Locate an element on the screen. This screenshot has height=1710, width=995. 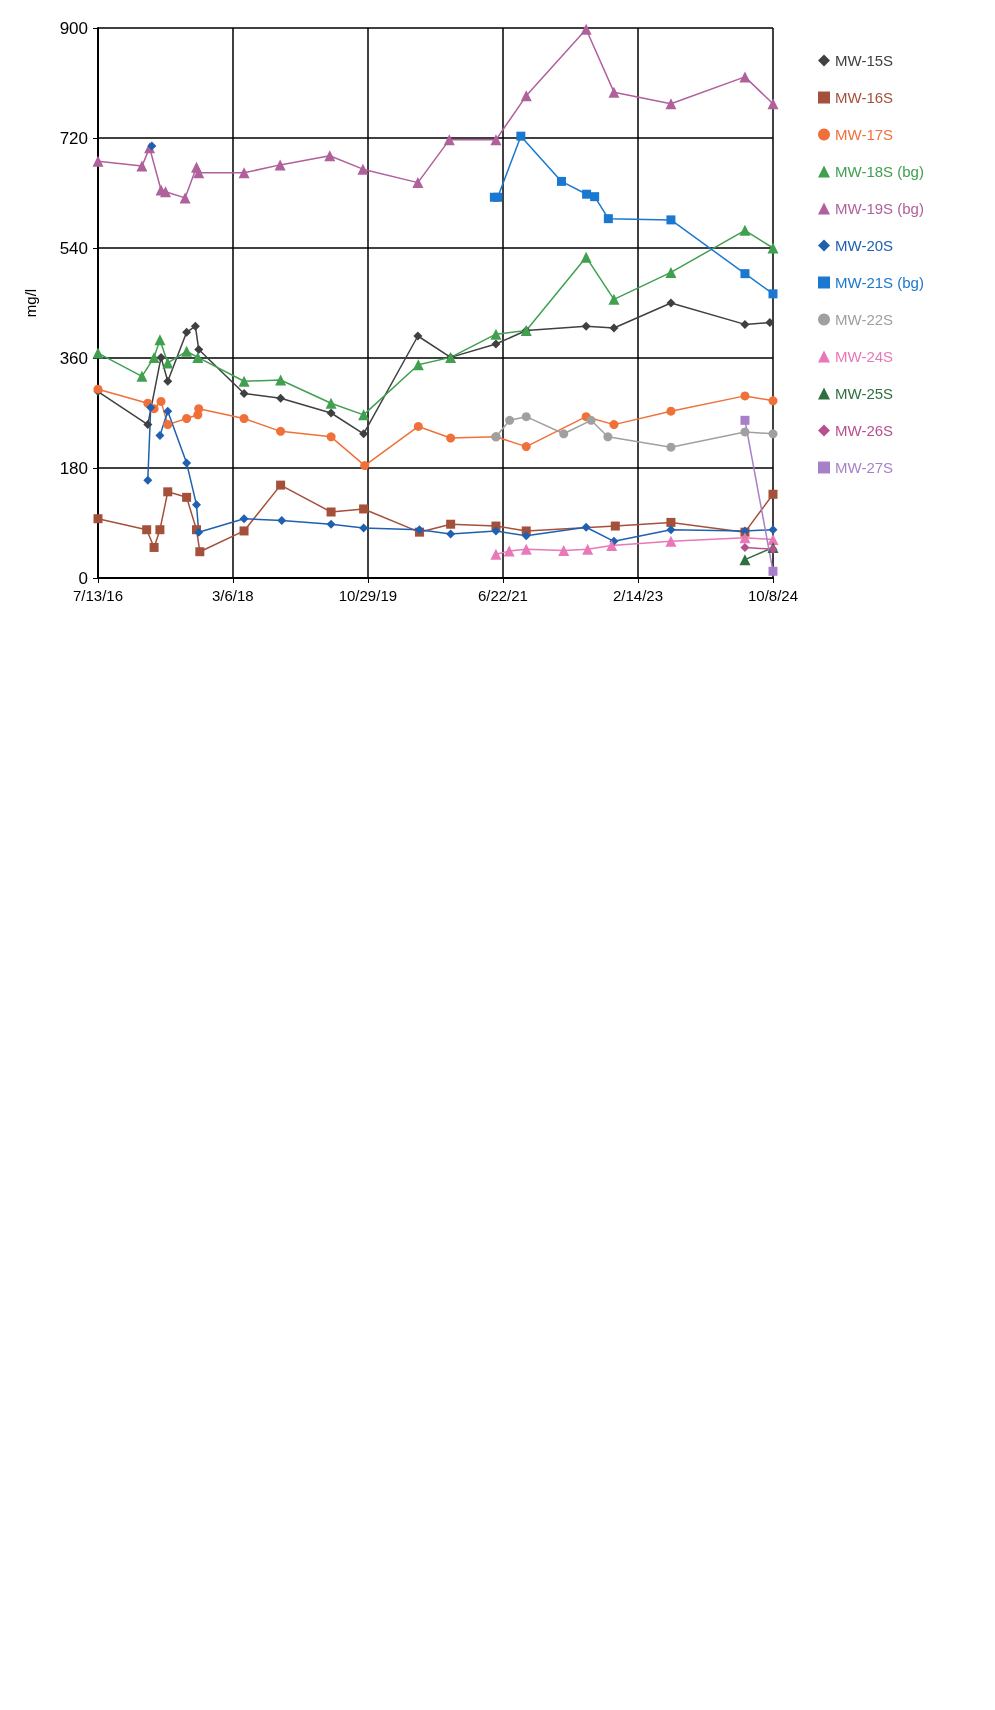
x-tick-label: 2/14/23 is located at coordinates (637, 595).